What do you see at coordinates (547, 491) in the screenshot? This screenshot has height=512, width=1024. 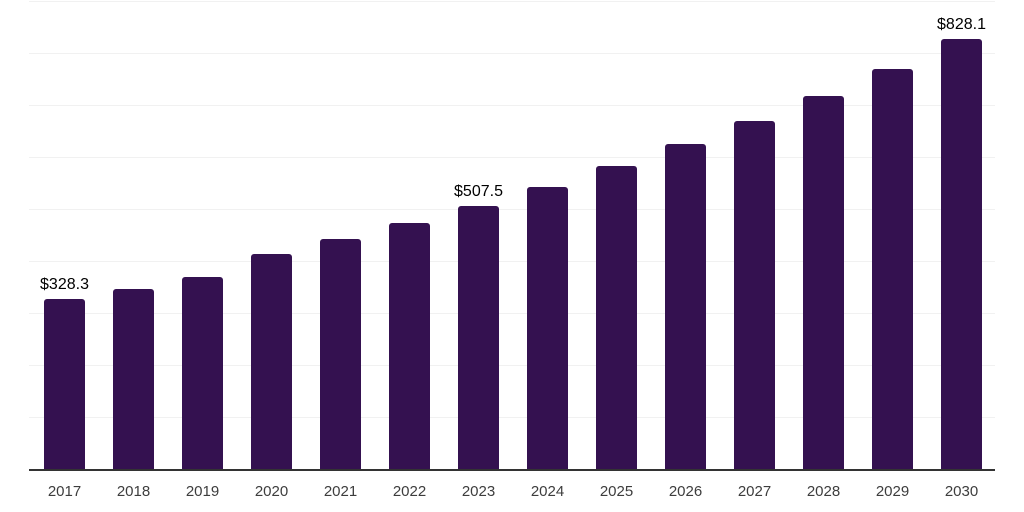 I see `x-tick-label-2024: 2024` at bounding box center [547, 491].